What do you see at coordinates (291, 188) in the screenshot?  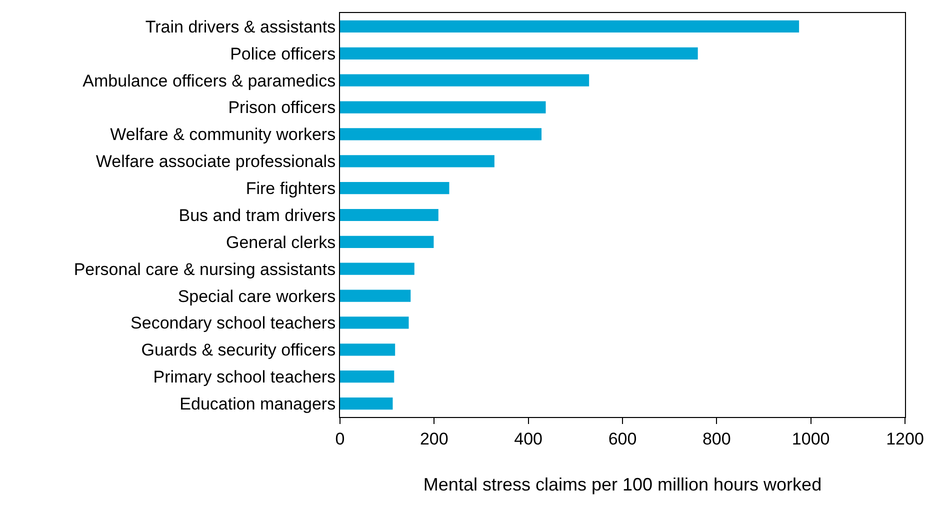 I see `y-tick-label: Fire fighters` at bounding box center [291, 188].